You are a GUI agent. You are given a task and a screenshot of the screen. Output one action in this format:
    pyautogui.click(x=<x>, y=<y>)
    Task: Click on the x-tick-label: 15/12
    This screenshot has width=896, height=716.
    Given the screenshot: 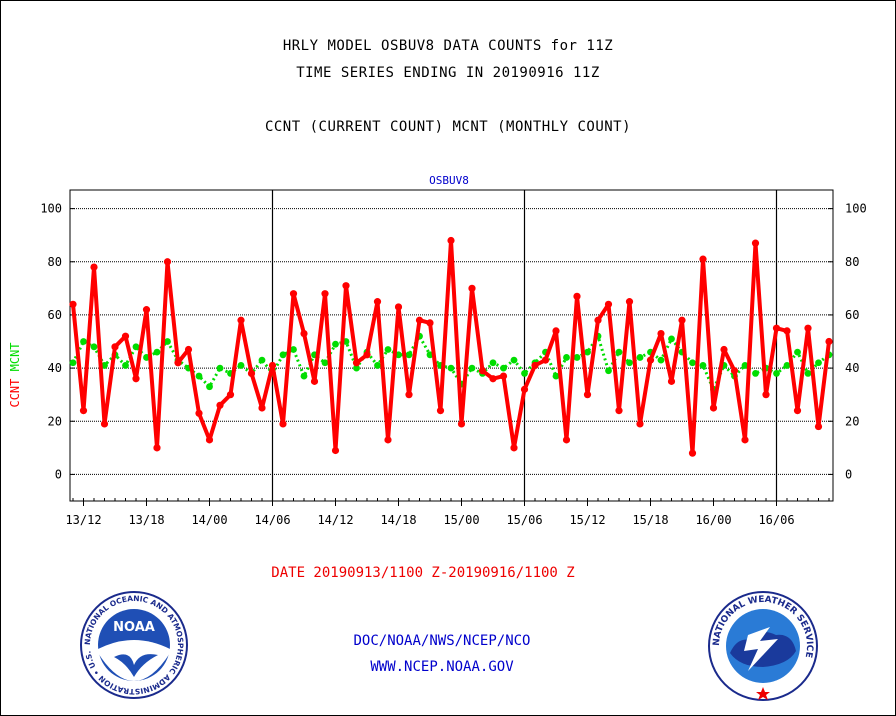 What is the action you would take?
    pyautogui.click(x=587, y=520)
    